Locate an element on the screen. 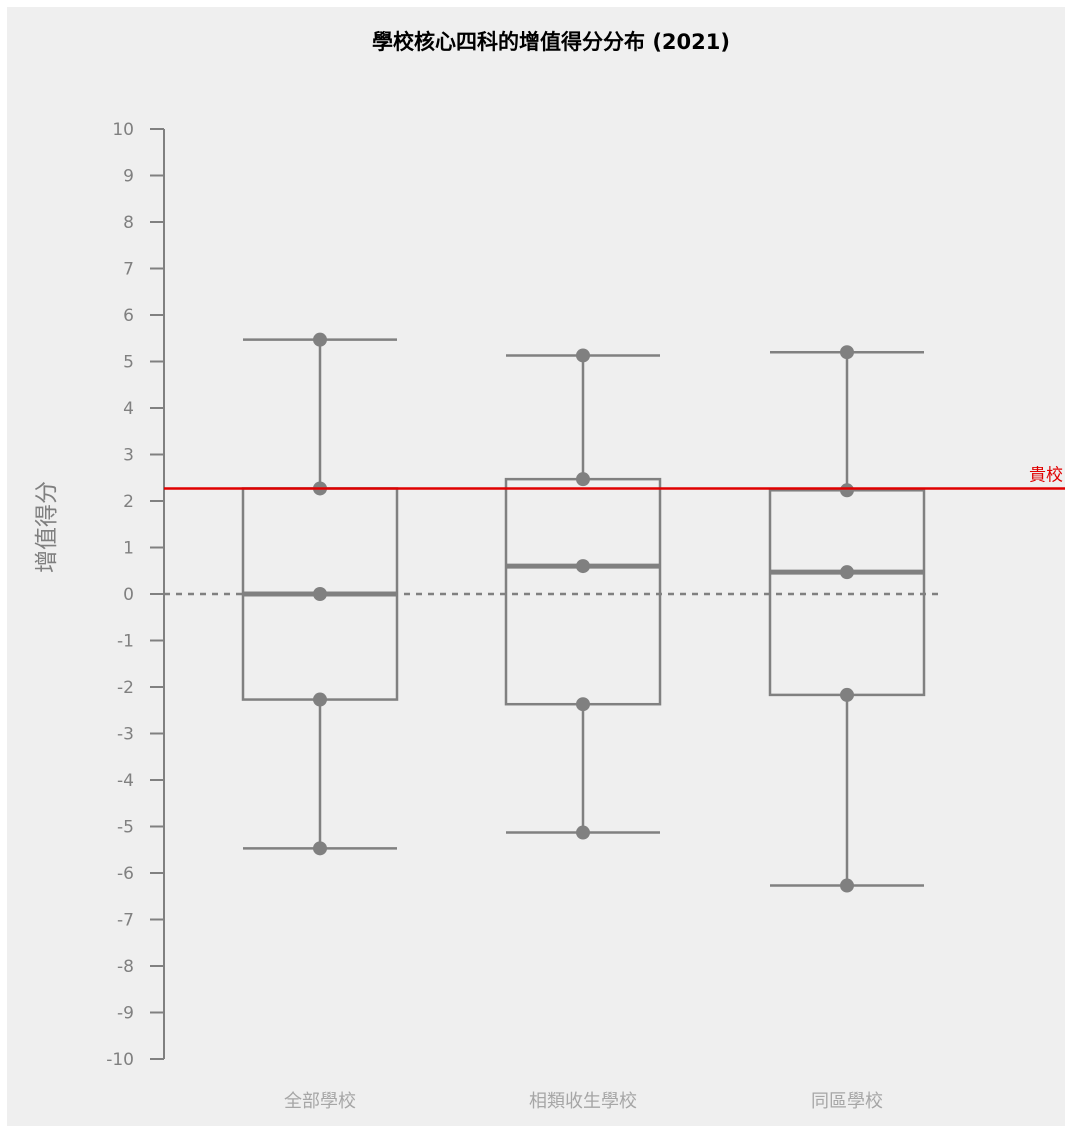 The width and height of the screenshot is (1071, 1133). y-tick-label: 8 is located at coordinates (128, 223).